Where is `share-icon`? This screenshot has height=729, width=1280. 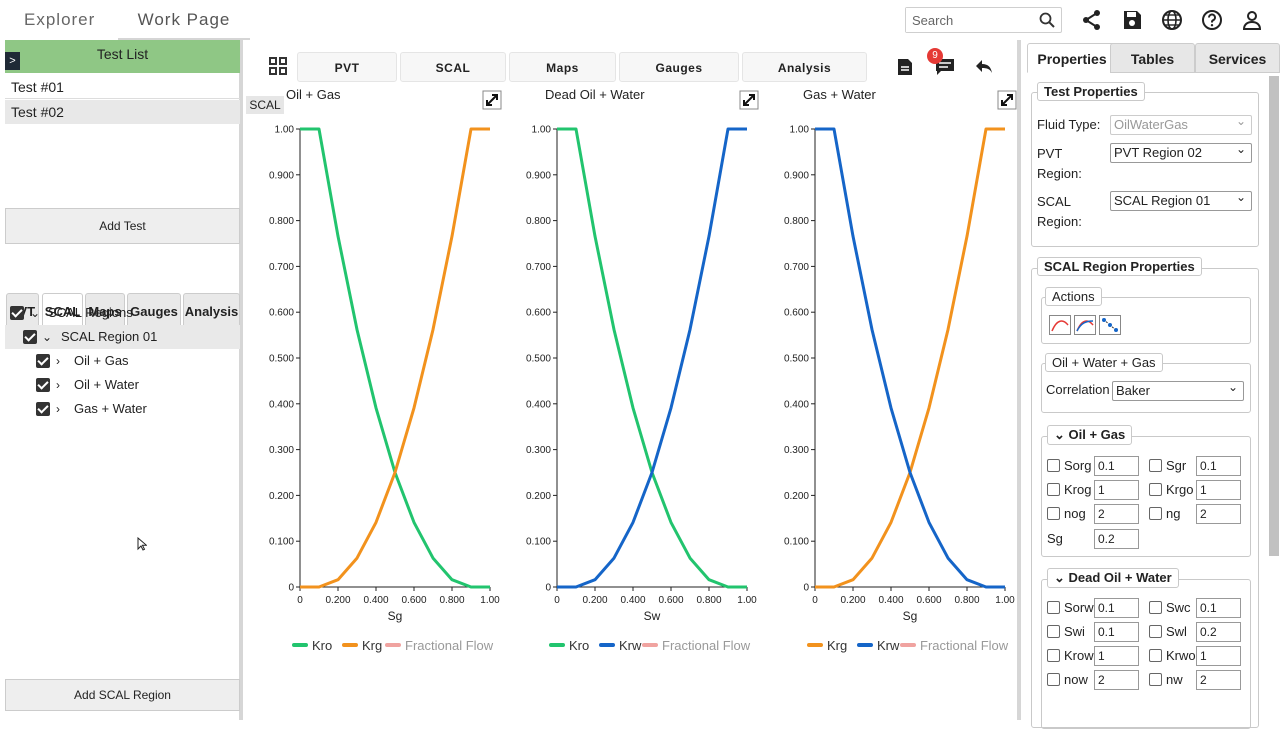 share-icon is located at coordinates (1092, 20).